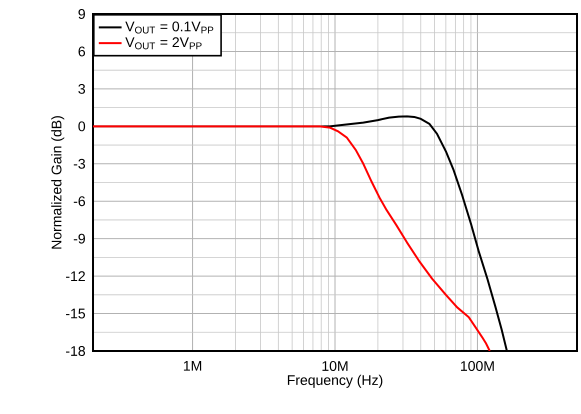  I want to click on y-axis-title: Normalized Gain (dB), so click(57, 182).